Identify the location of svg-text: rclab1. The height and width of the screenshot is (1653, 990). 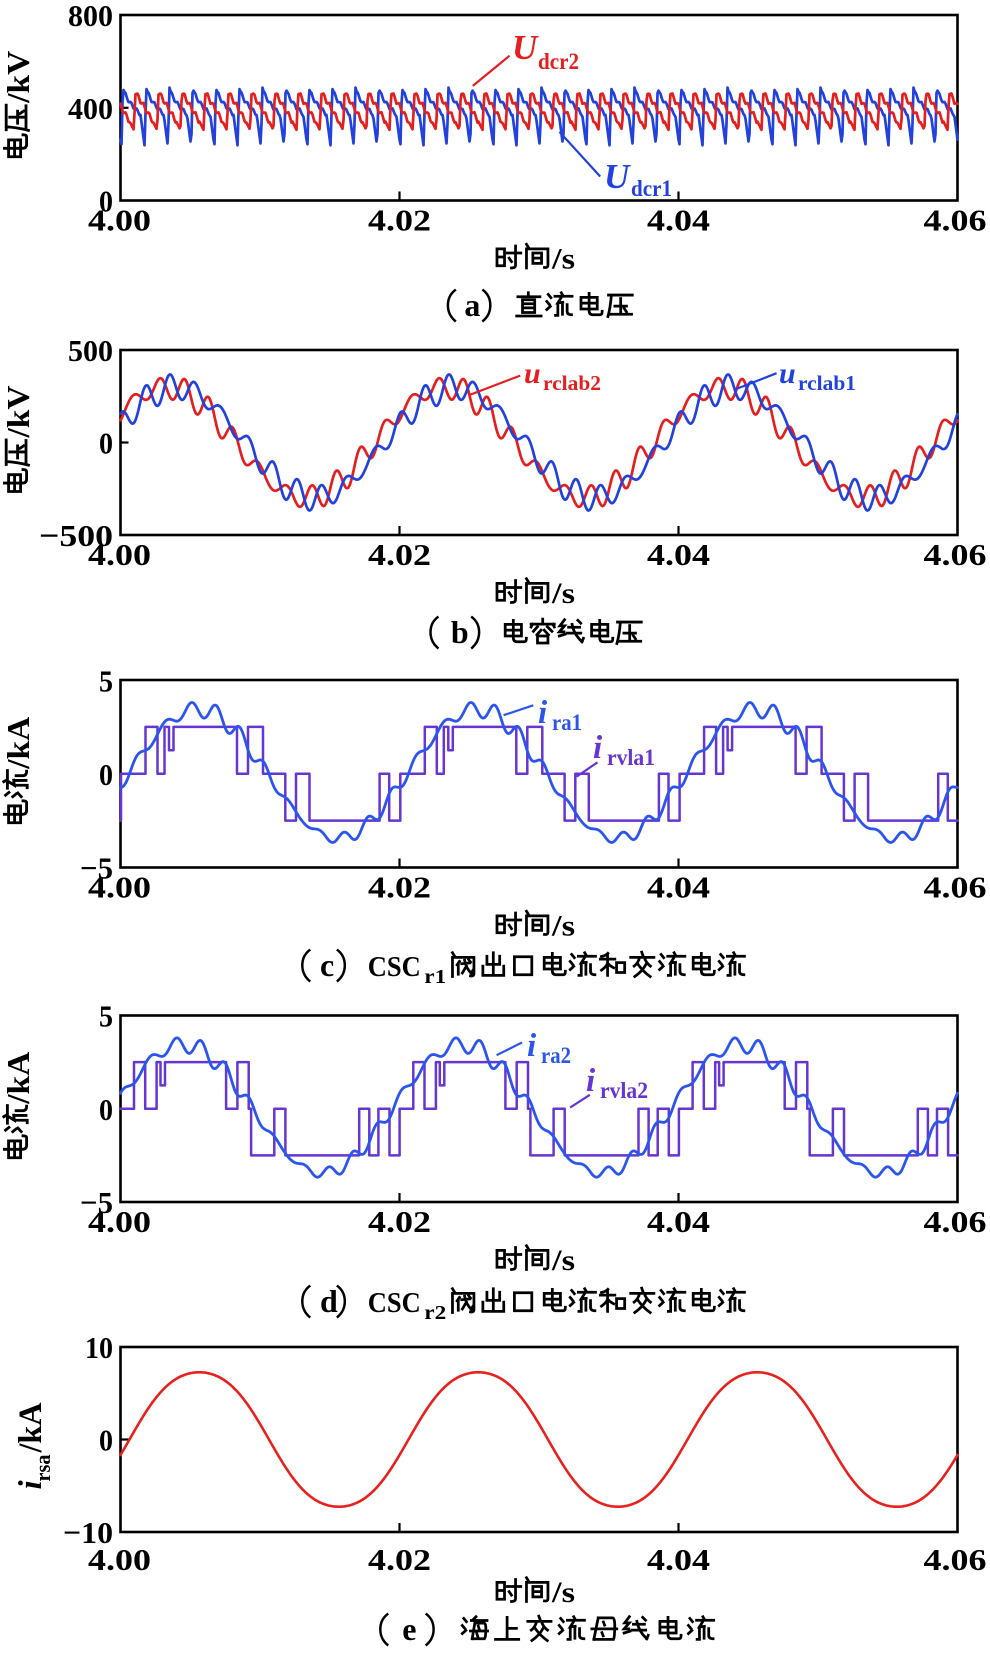
(827, 383).